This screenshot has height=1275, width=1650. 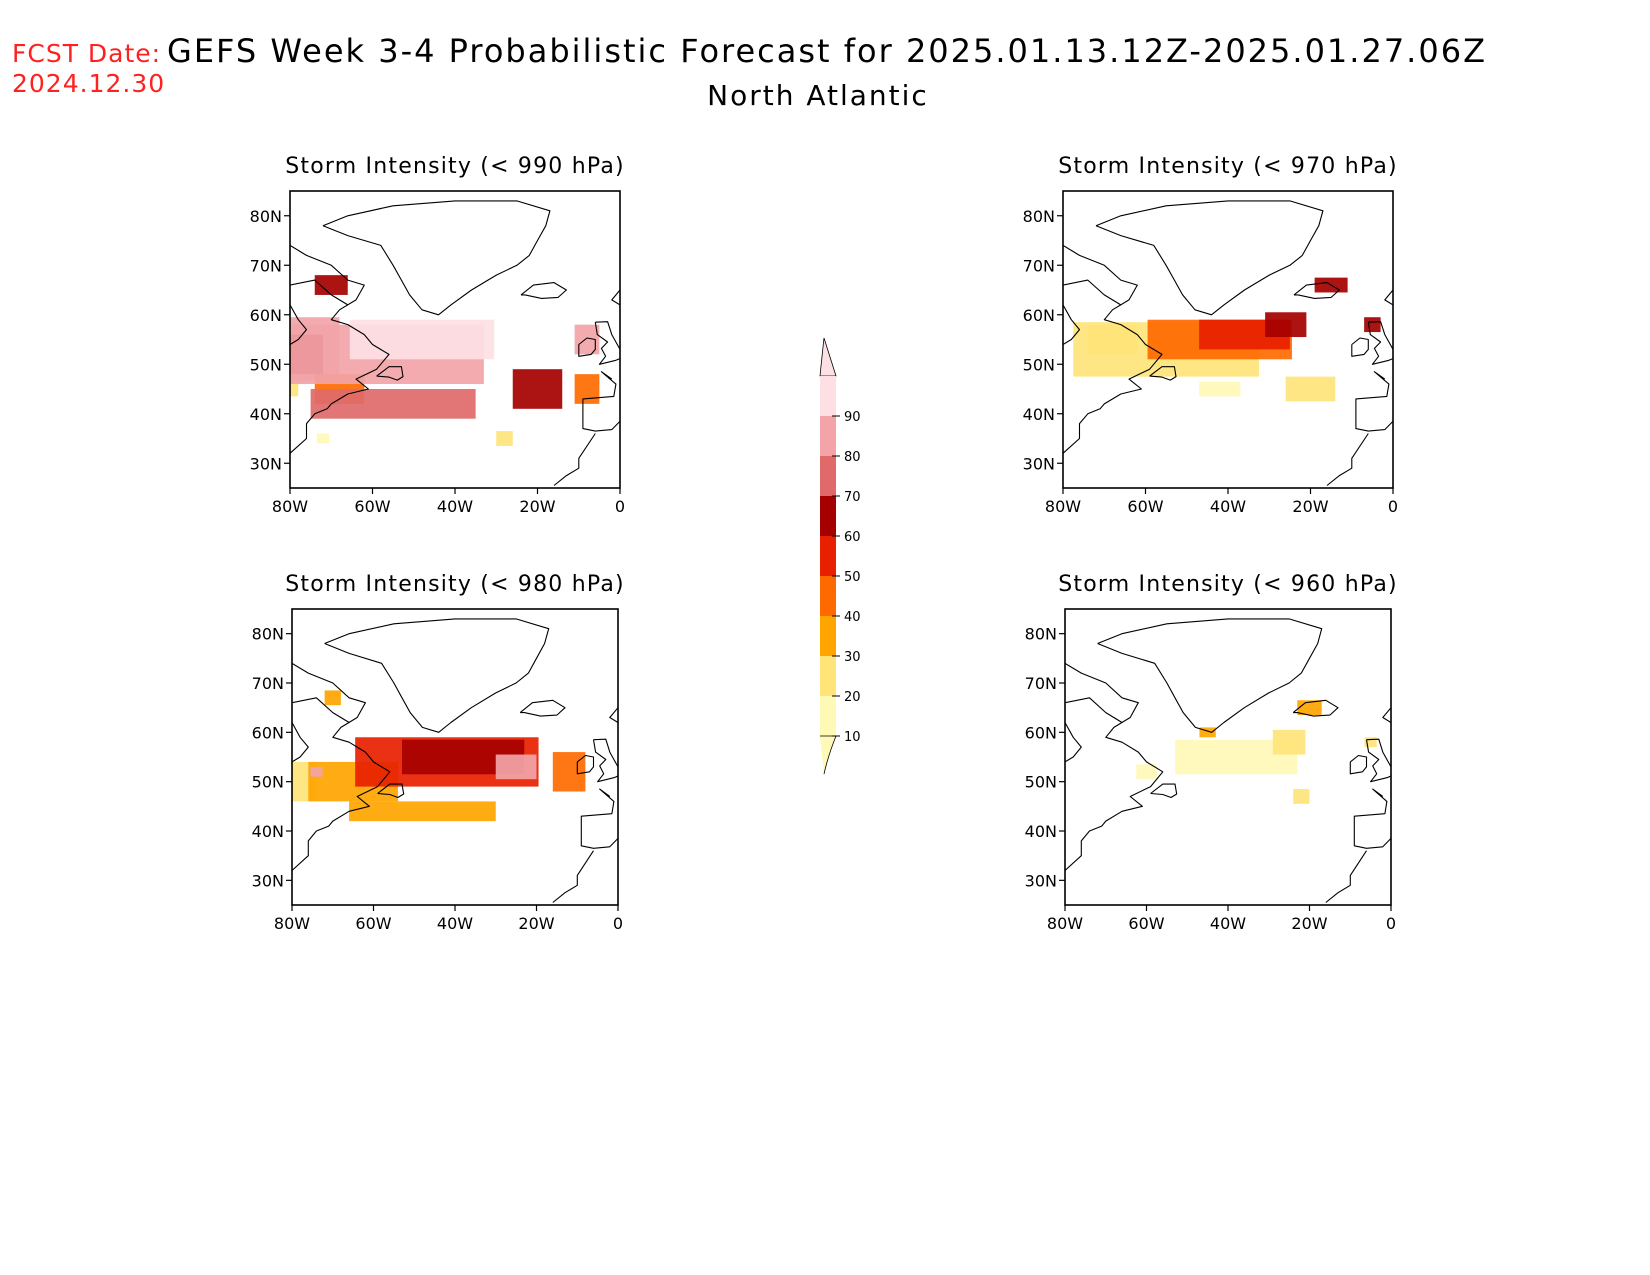 I want to click on panel-title: Storm Intensity (< 980 hPa), so click(x=455, y=584).